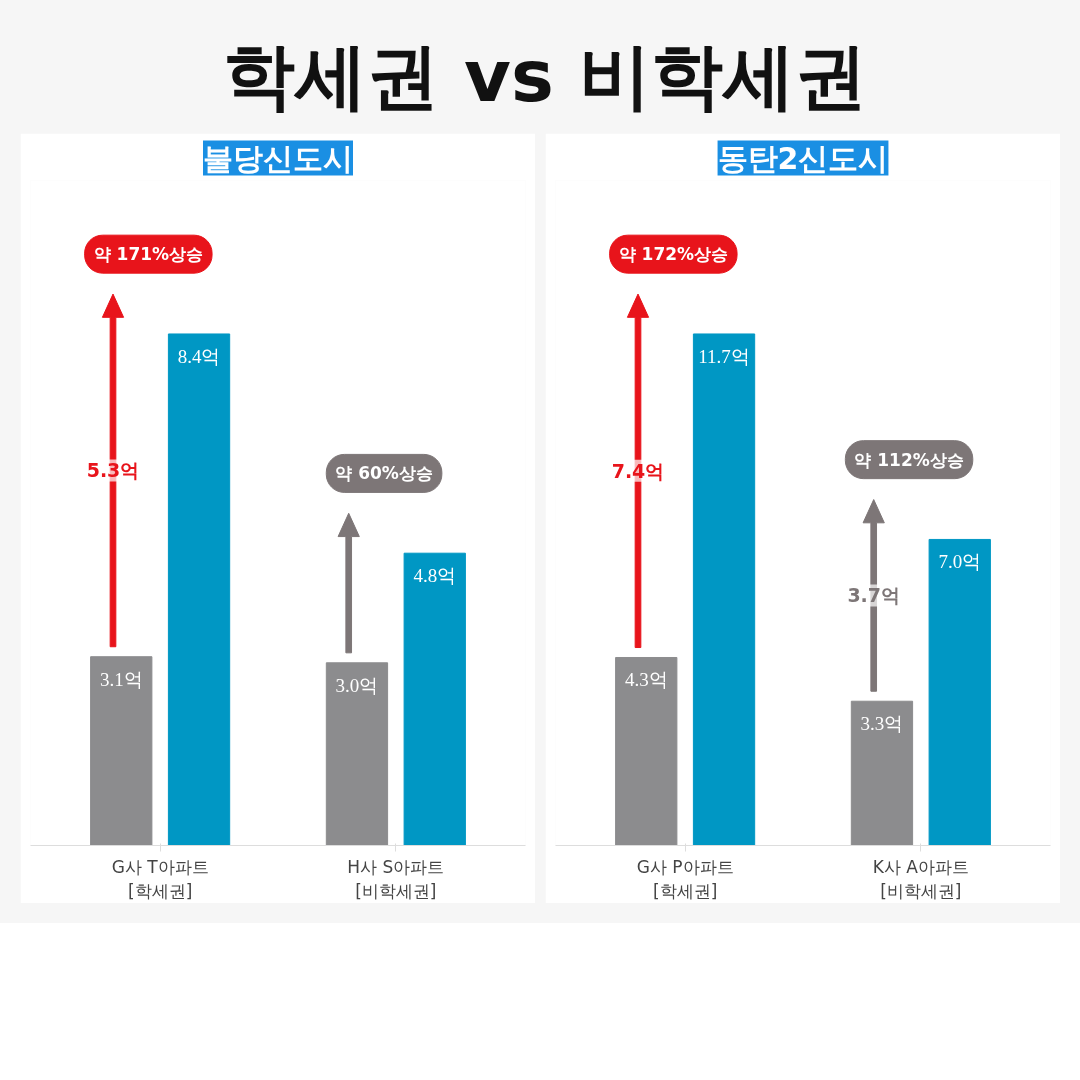 The height and width of the screenshot is (1080, 1080). Describe the element at coordinates (960, 562) in the screenshot. I see `data-label: 7.0억` at that location.